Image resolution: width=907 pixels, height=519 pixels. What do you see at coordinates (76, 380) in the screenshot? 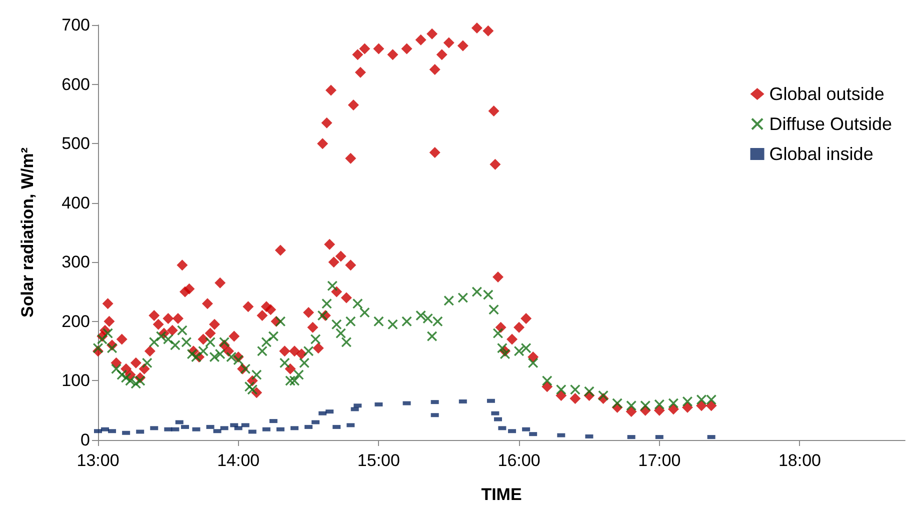
I see `y-tick-label: 100` at bounding box center [76, 380].